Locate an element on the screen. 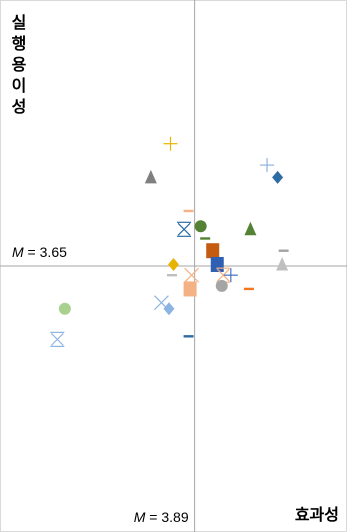 The height and width of the screenshot is (532, 347). x-mean-symbol: M is located at coordinates (140, 517).